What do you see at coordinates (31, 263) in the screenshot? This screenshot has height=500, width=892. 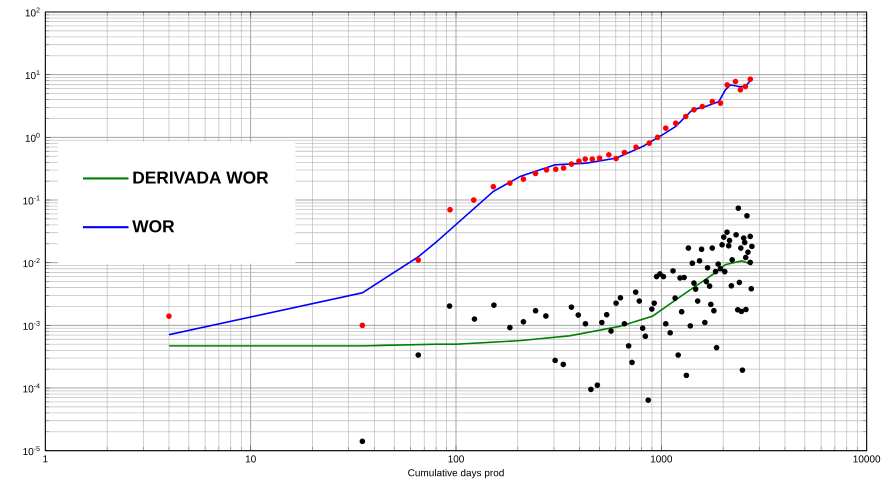 I see `y-tick-label: 10$^{-2}$` at bounding box center [31, 263].